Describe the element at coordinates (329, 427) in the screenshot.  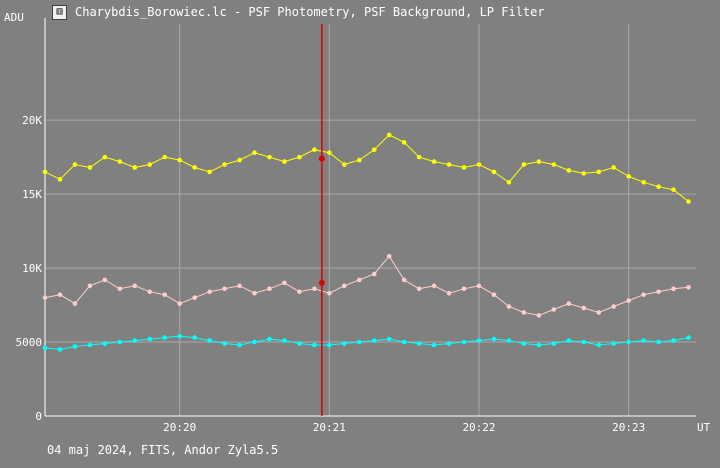
I see `x-tick-label: 20:21` at that location.